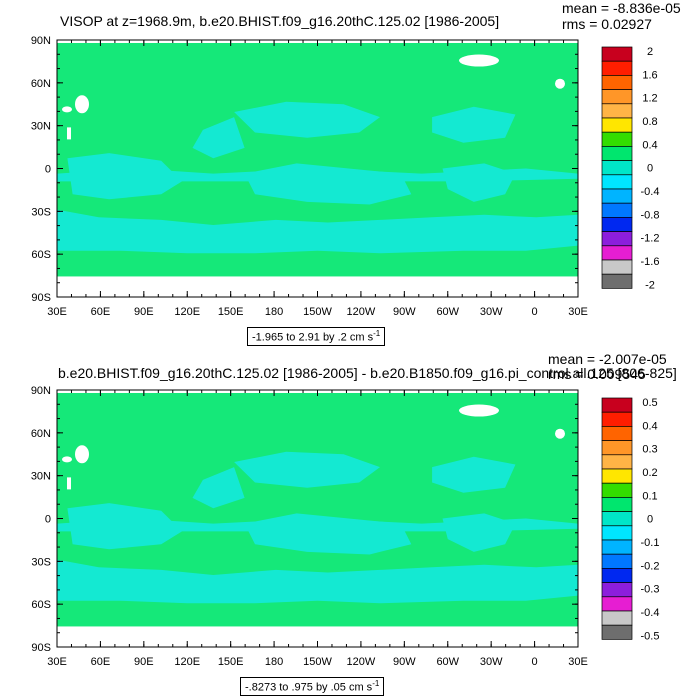  I want to click on panel1-ytick-label: 0, so click(48, 170).